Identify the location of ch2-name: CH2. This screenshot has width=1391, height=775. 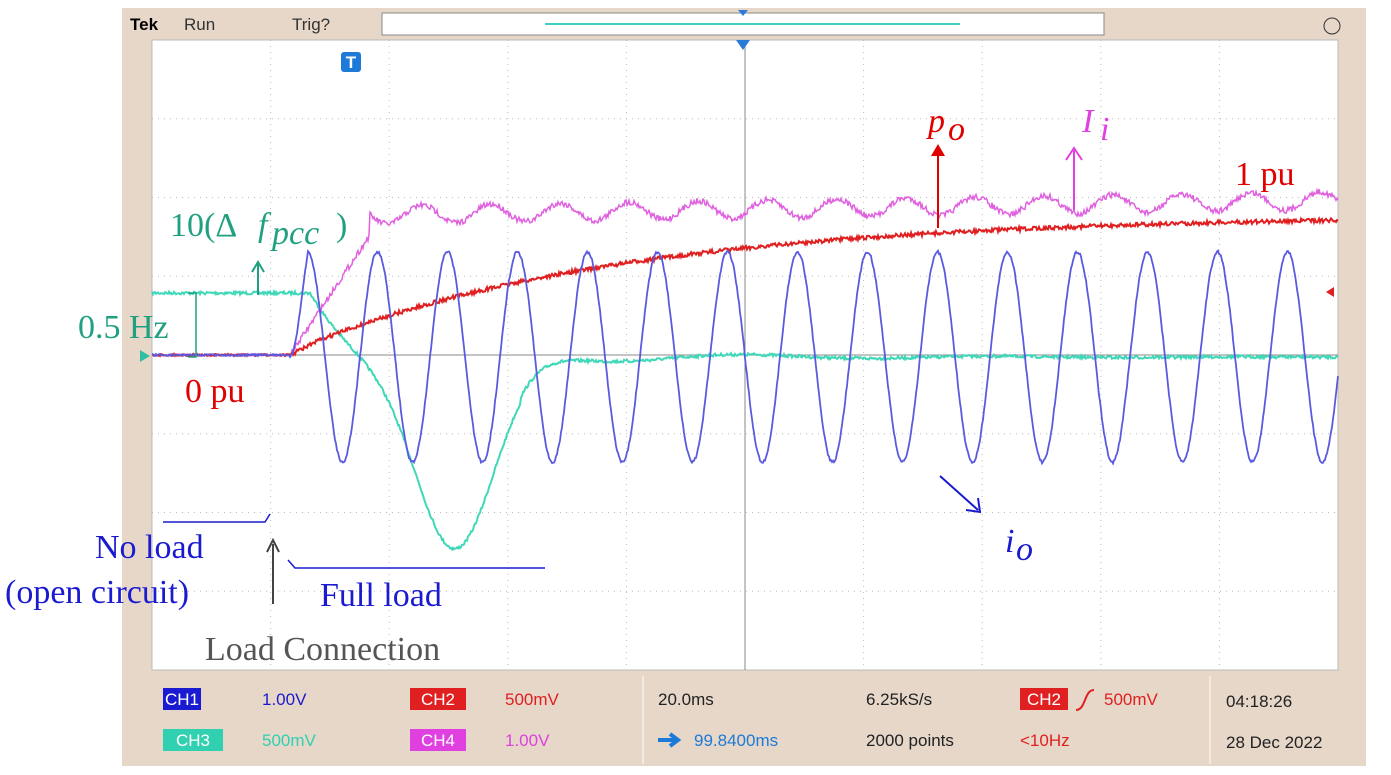
(438, 699).